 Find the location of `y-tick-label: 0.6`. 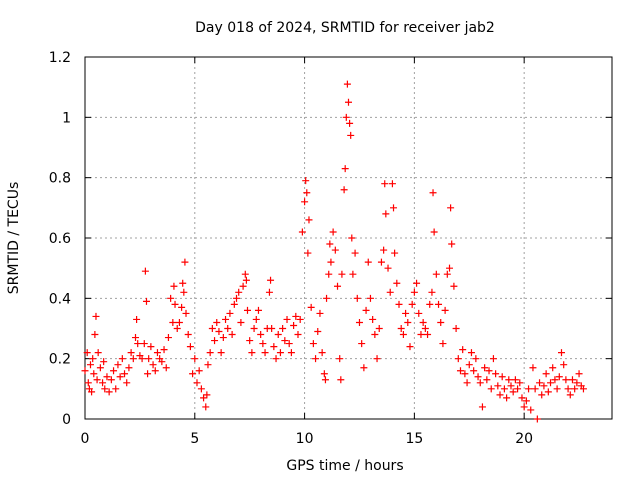

y-tick-label: 0.6 is located at coordinates (60, 239).